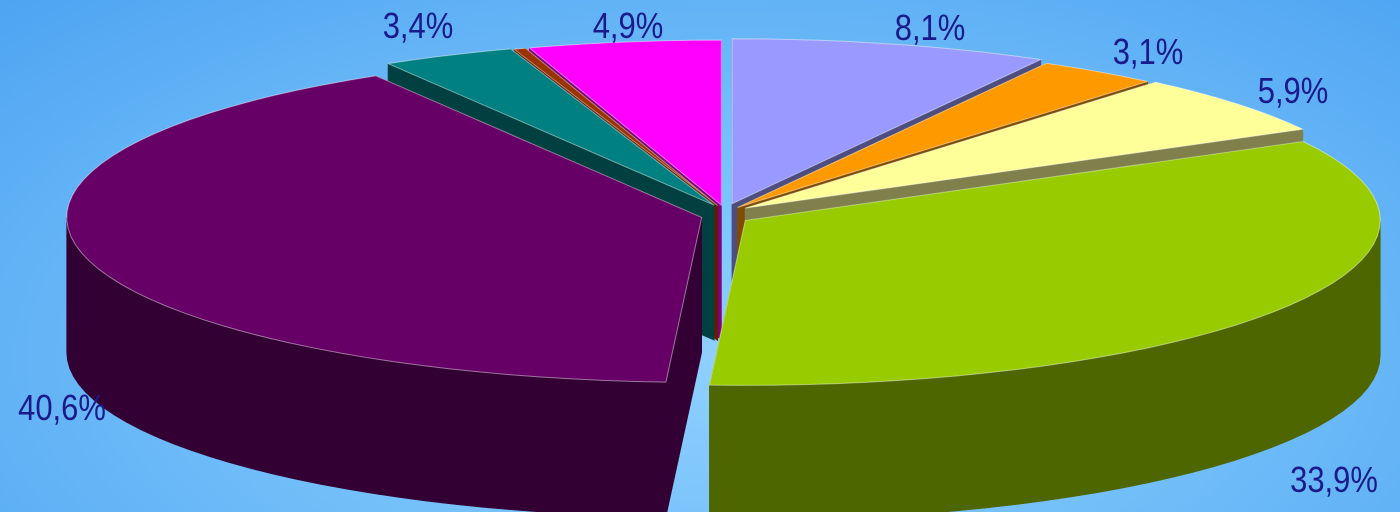 The image size is (1400, 512). I want to click on pie-slice-0-top, so click(887, 121).